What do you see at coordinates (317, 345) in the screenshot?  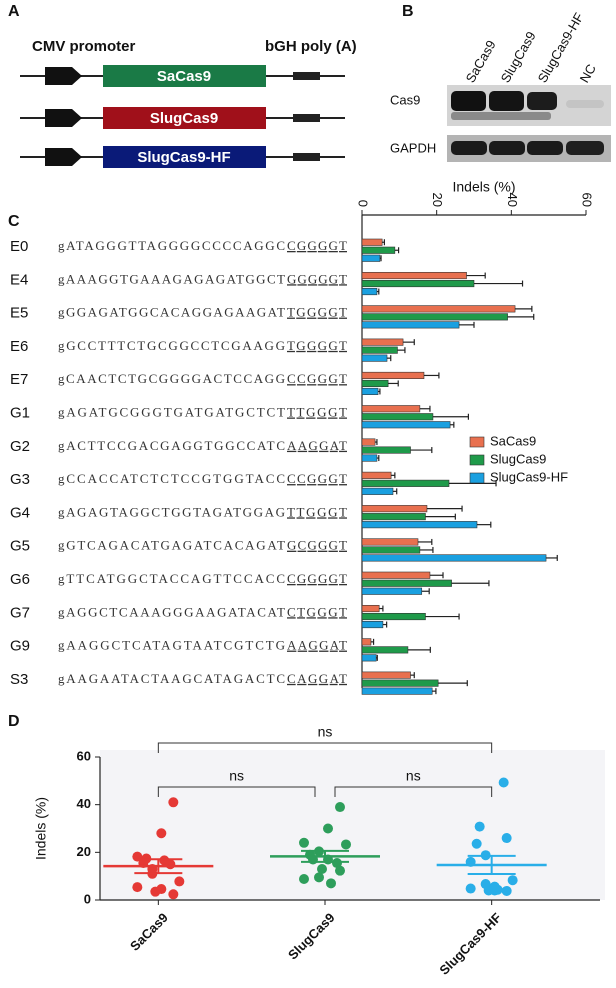 I see `pam-sequence: TGGGGT` at bounding box center [317, 345].